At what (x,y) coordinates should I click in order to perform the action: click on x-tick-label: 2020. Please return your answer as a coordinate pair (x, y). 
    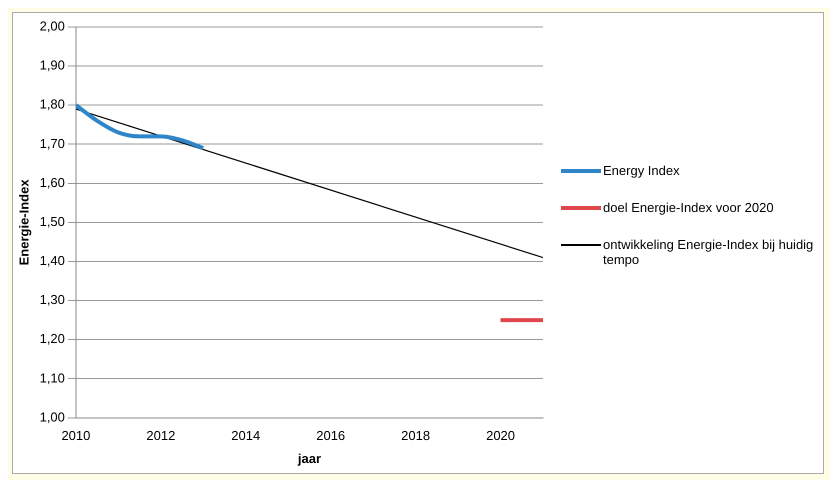
    Looking at the image, I should click on (500, 436).